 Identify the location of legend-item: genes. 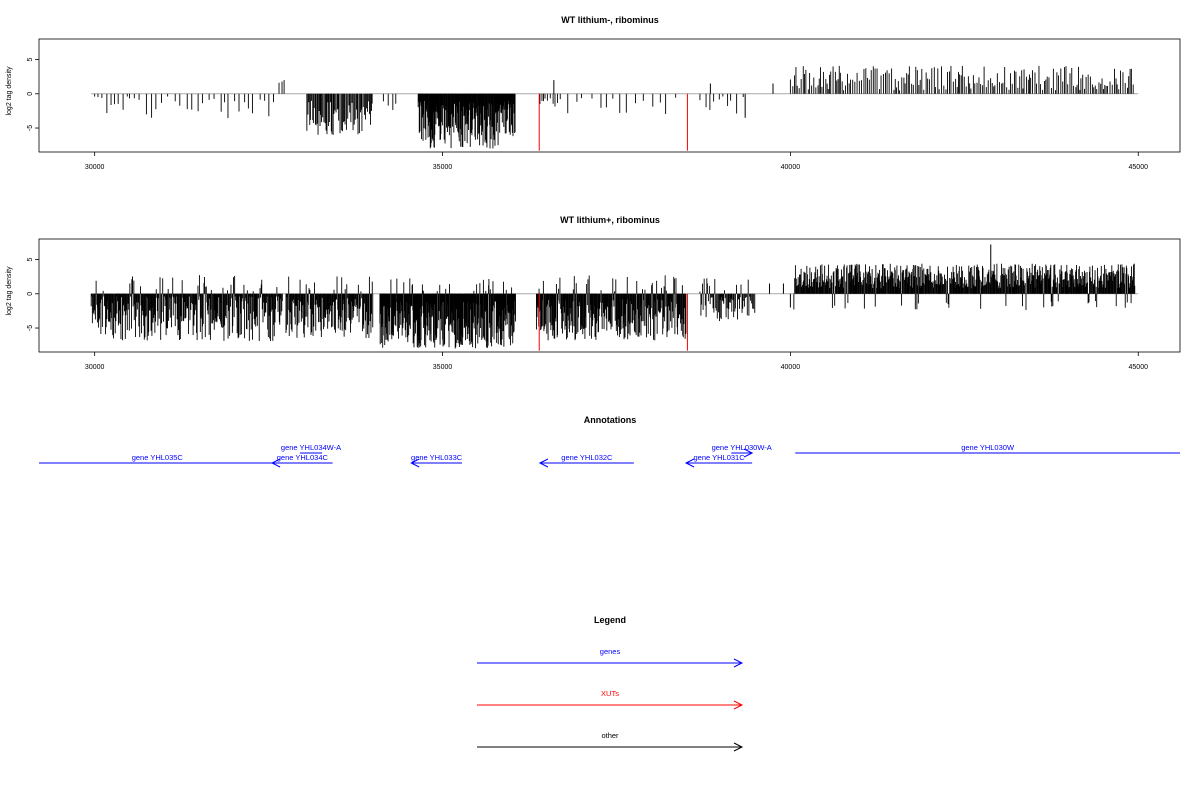
(610, 657).